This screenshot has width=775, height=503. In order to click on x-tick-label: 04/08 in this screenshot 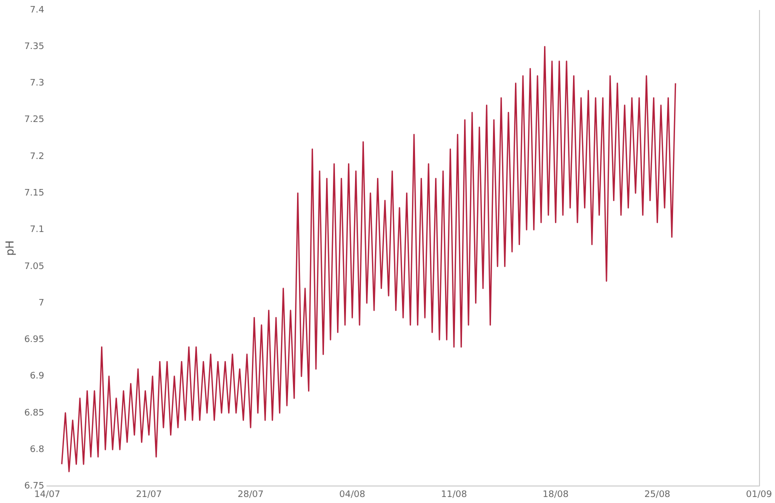, I will do `click(352, 495)`.